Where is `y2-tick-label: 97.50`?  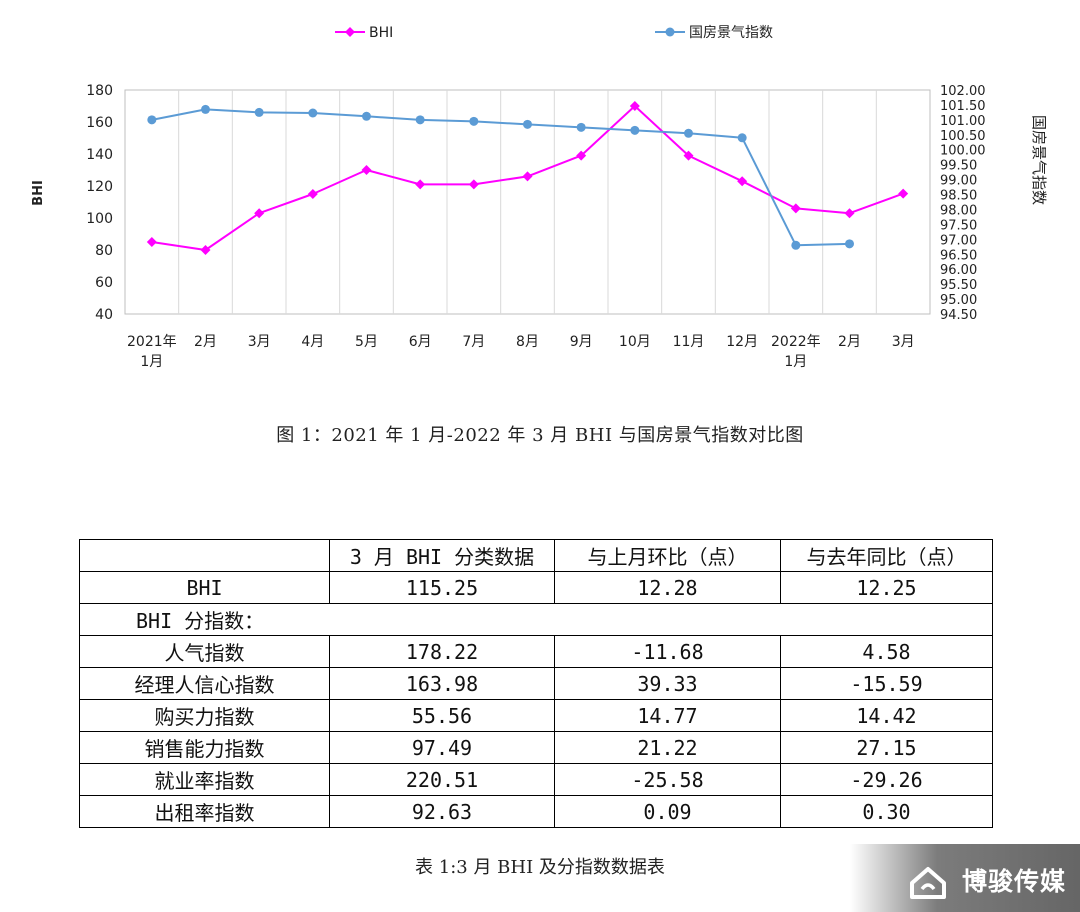 y2-tick-label: 97.50 is located at coordinates (958, 225).